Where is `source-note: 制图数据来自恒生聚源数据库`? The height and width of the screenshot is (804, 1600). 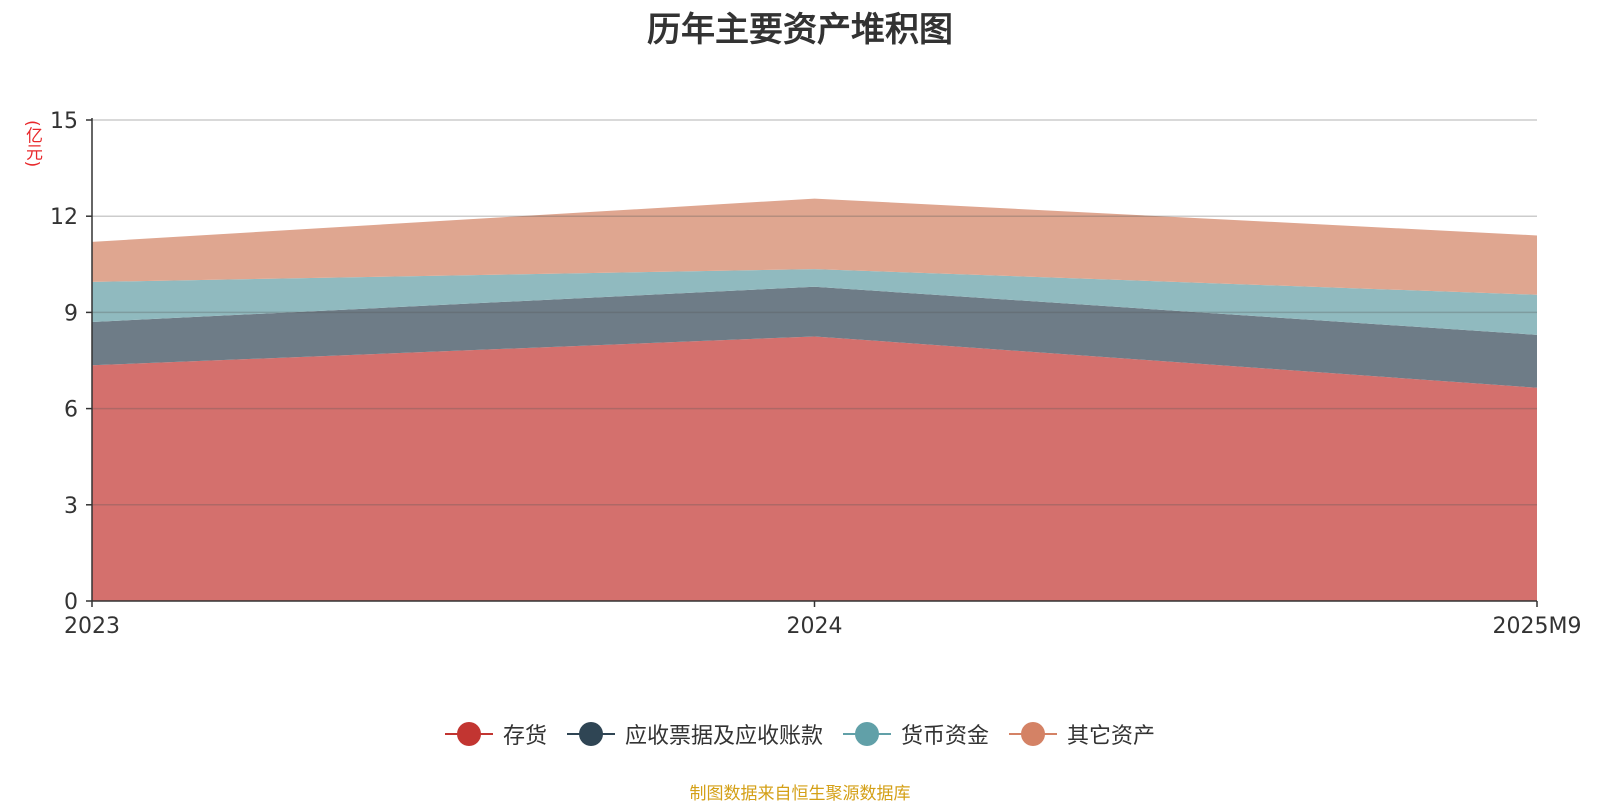
source-note: 制图数据来自恒生聚源数据库 is located at coordinates (800, 794).